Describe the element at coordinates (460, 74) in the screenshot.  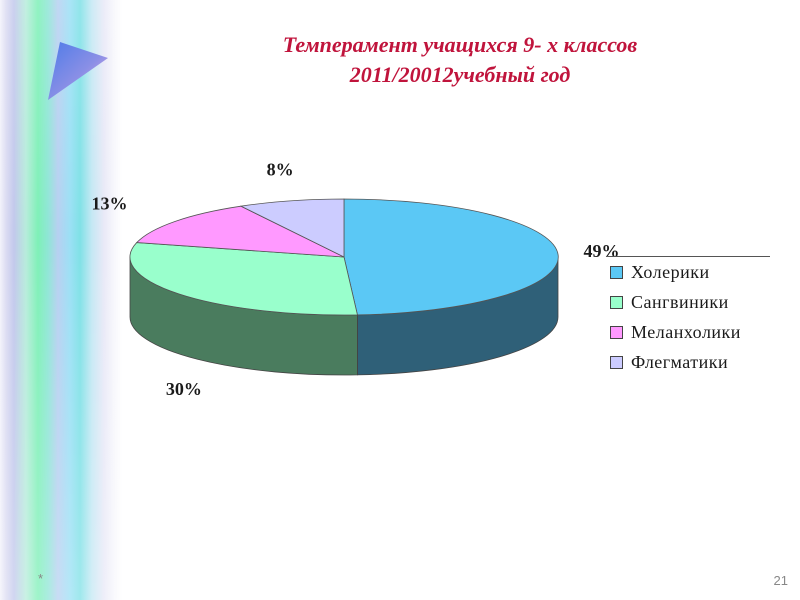
I see `title-line-2: 2011/20012учебный год` at that location.